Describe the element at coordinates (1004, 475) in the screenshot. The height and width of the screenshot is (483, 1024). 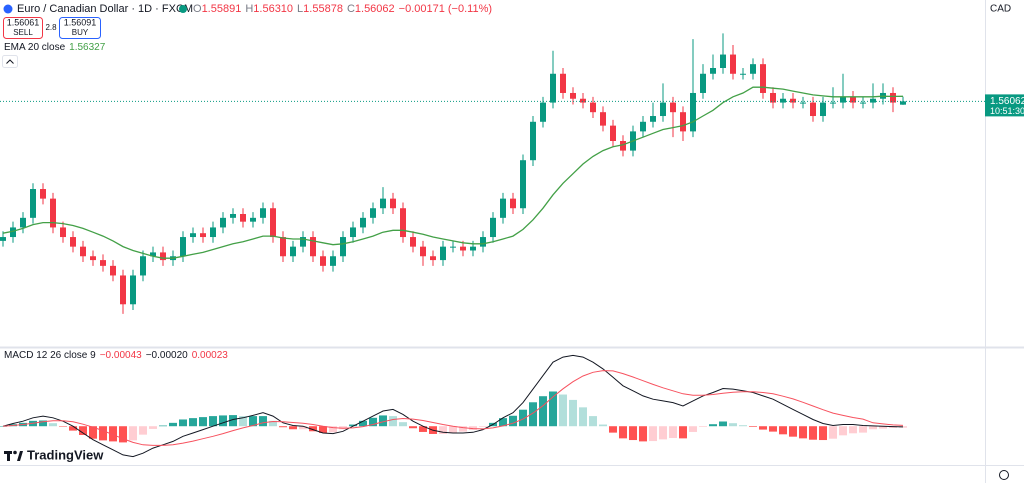
I see `settings-icon` at that location.